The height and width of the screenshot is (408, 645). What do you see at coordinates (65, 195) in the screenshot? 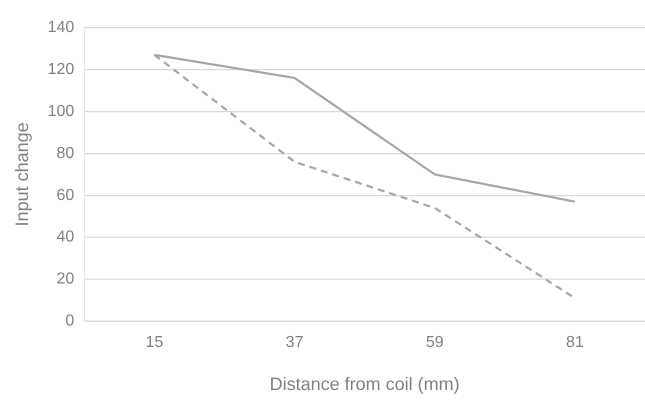
I see `y-tick-label: 60` at bounding box center [65, 195].